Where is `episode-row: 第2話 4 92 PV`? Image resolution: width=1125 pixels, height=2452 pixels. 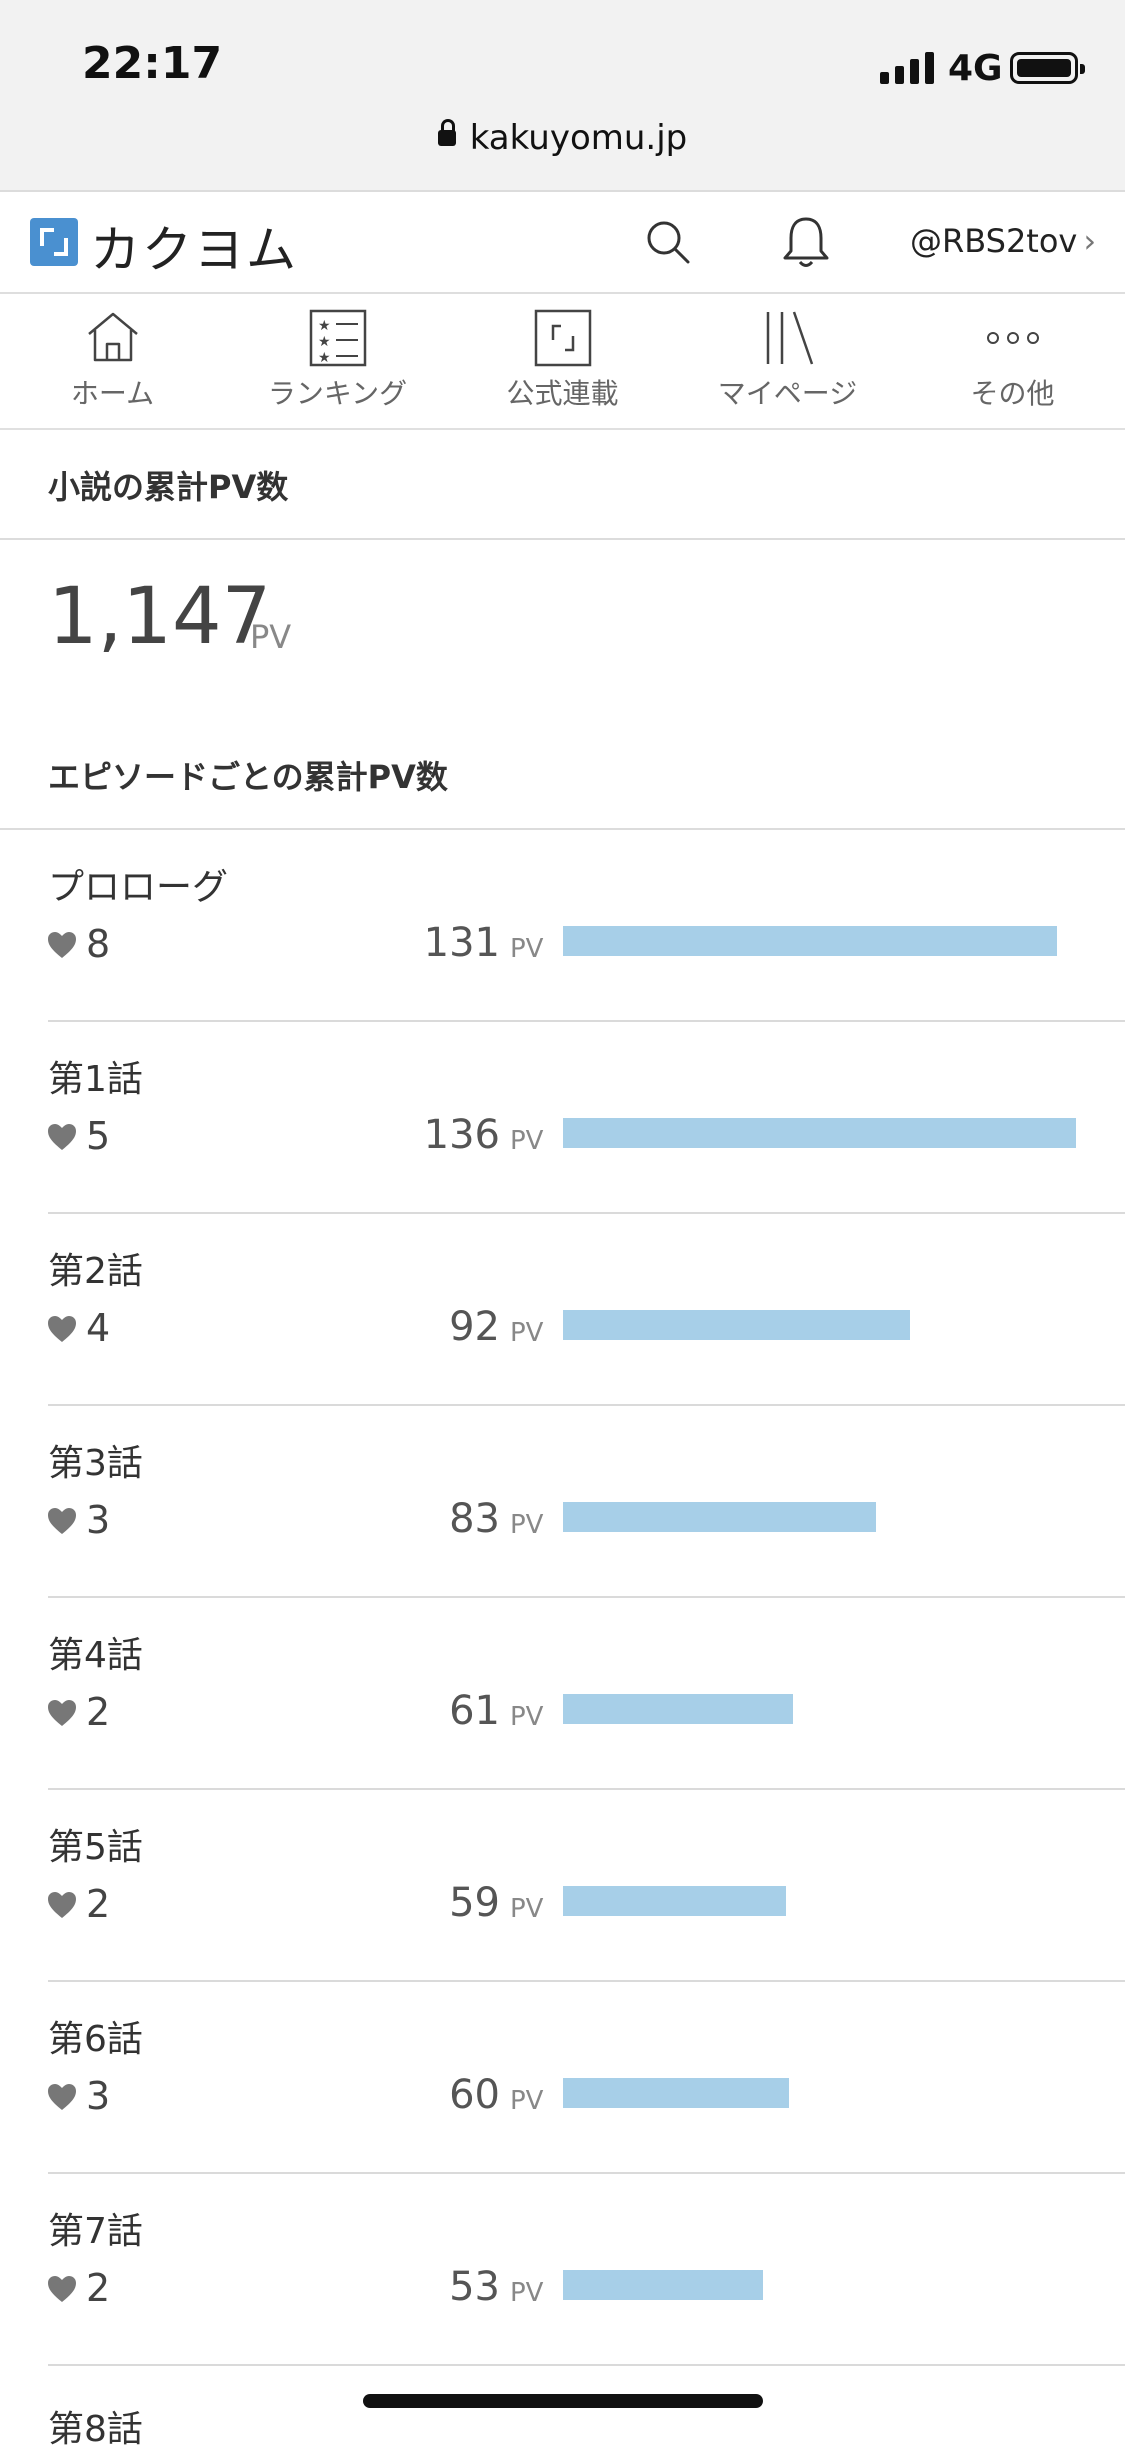 episode-row: 第2話 4 92 PV is located at coordinates (562, 1310).